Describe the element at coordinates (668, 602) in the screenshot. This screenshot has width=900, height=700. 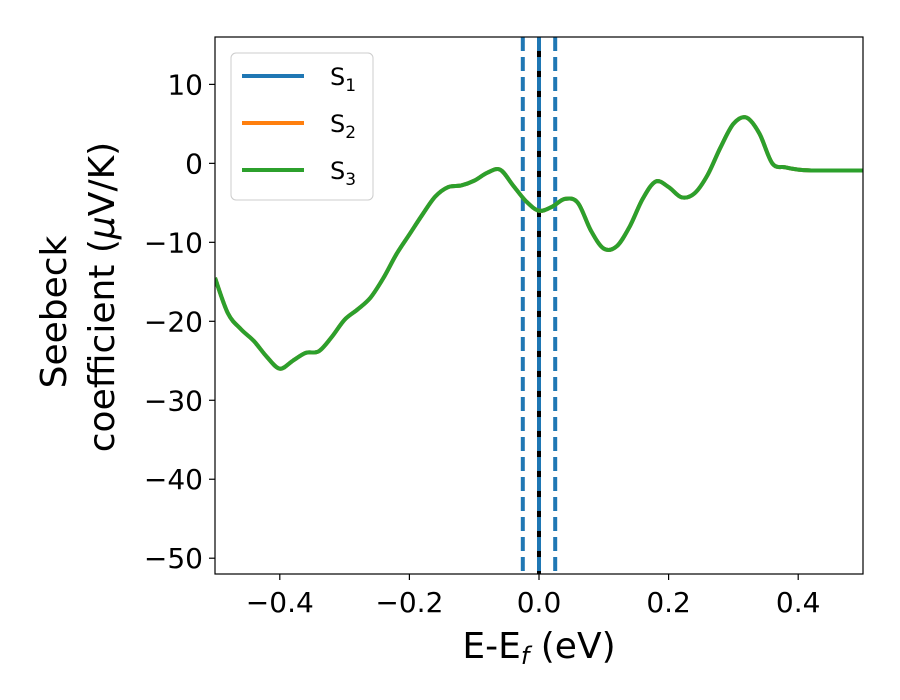
I see `x-tick-label: 0.2` at that location.